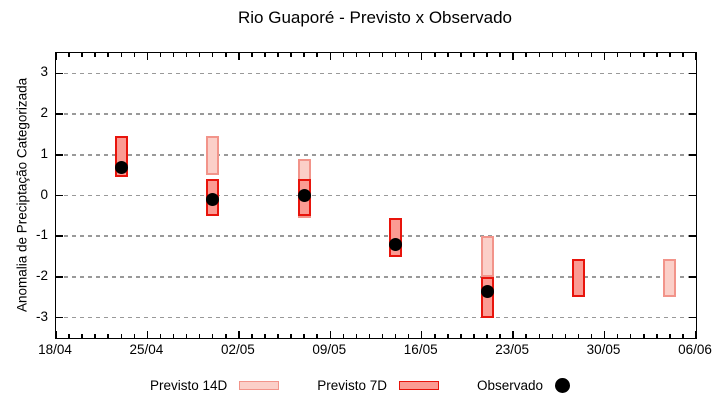 This screenshot has height=400, width=720. What do you see at coordinates (524, 385) in the screenshot?
I see `legend-item-observado: Observado` at bounding box center [524, 385].